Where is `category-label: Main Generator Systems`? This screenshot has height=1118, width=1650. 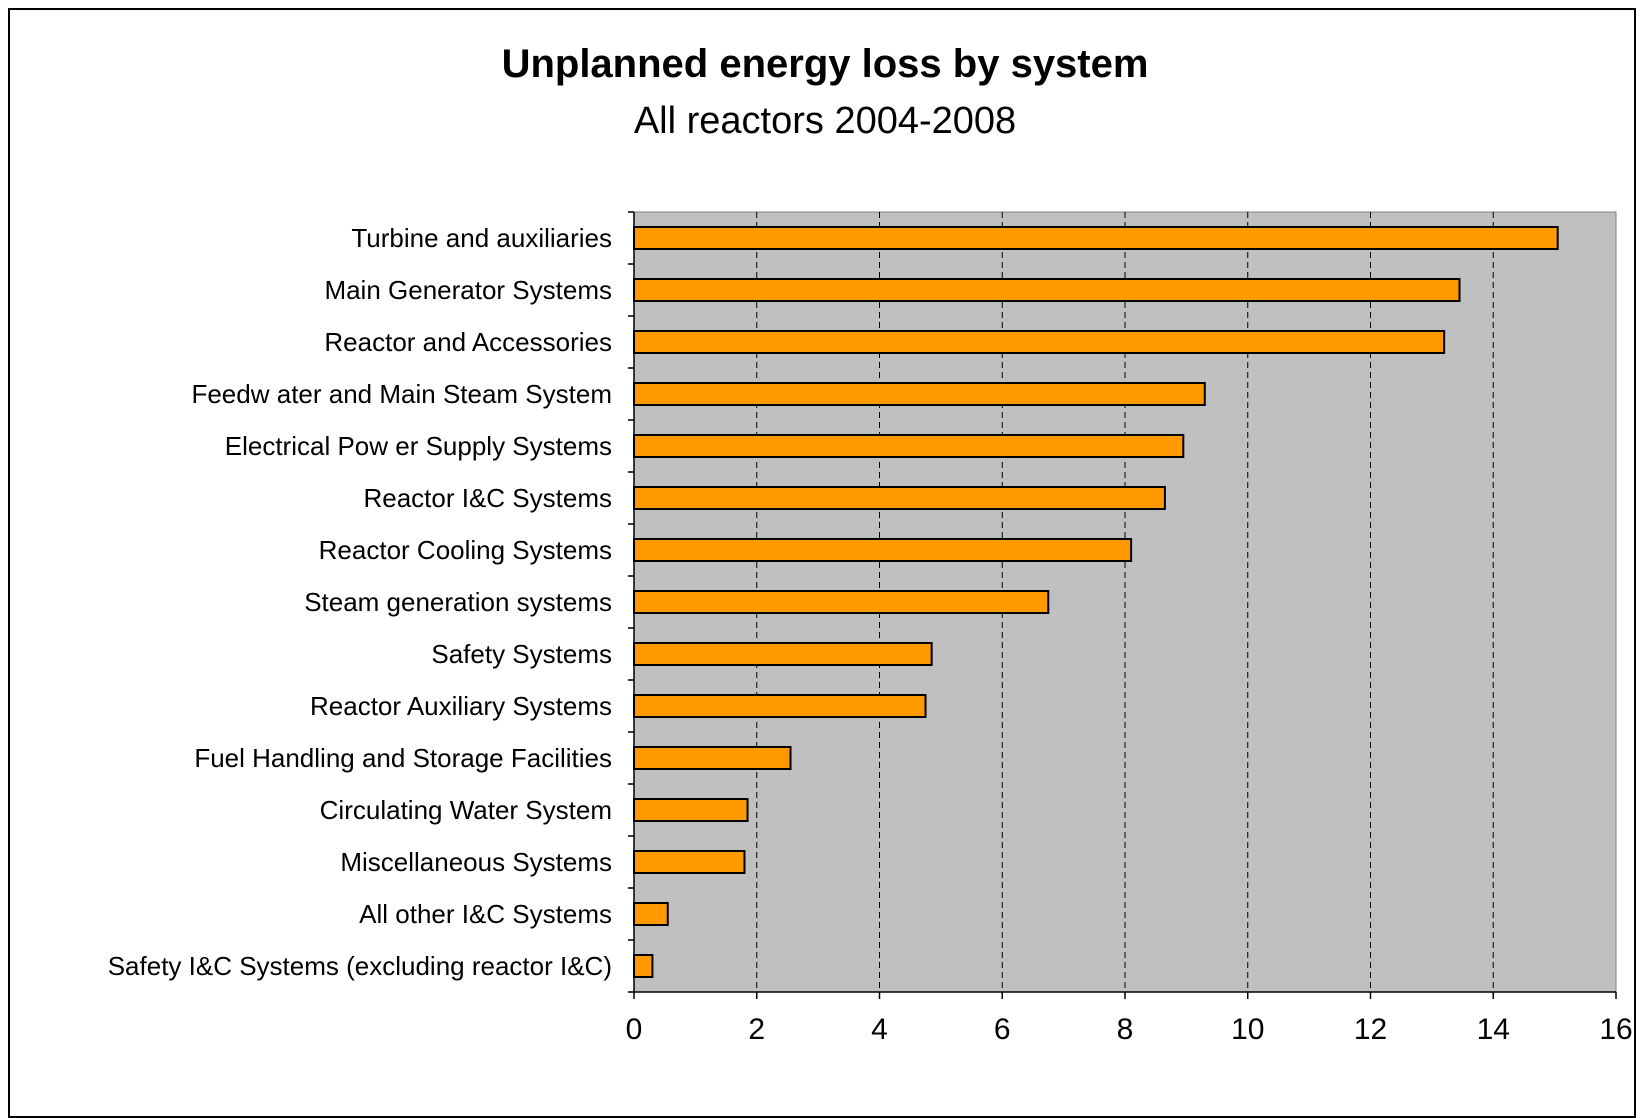 category-label: Main Generator Systems is located at coordinates (468, 290).